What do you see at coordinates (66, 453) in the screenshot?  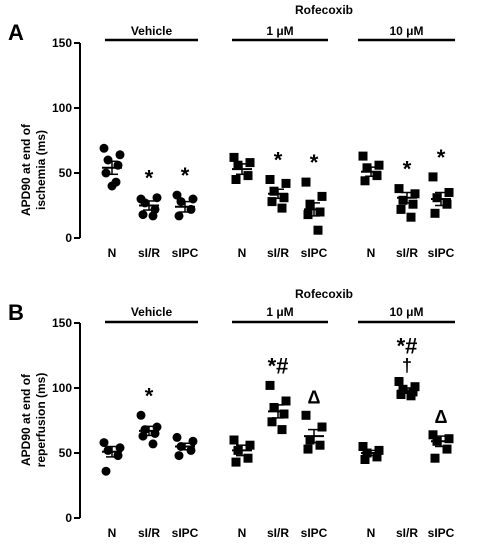 I see `panel-1-y-tick-label-1: 50` at bounding box center [66, 453].